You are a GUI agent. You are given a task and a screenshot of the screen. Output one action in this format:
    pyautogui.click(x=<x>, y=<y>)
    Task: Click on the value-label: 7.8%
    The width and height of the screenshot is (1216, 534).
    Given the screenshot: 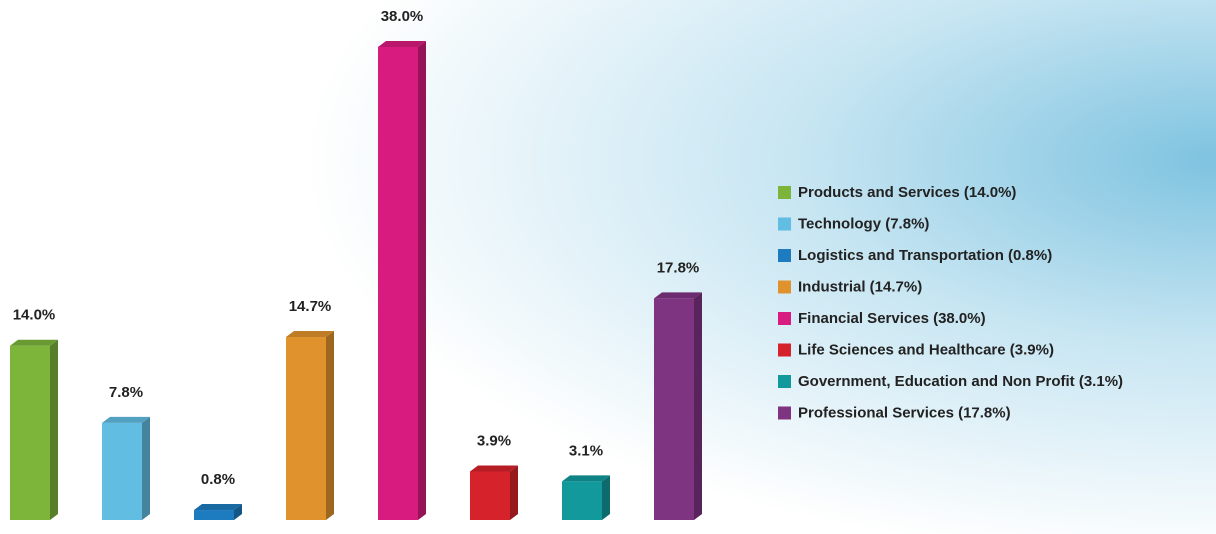 What is the action you would take?
    pyautogui.click(x=126, y=392)
    